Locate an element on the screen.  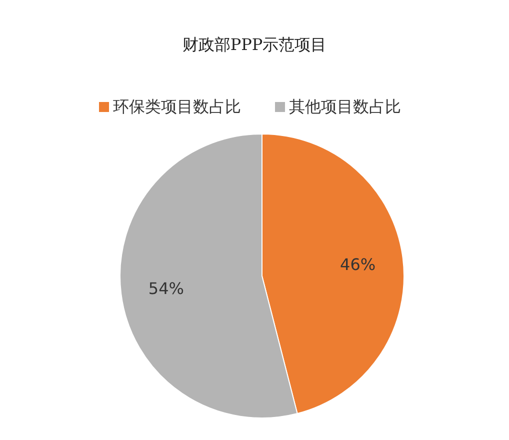
legend-label: 环保类项目数占比 is located at coordinates (177, 106).